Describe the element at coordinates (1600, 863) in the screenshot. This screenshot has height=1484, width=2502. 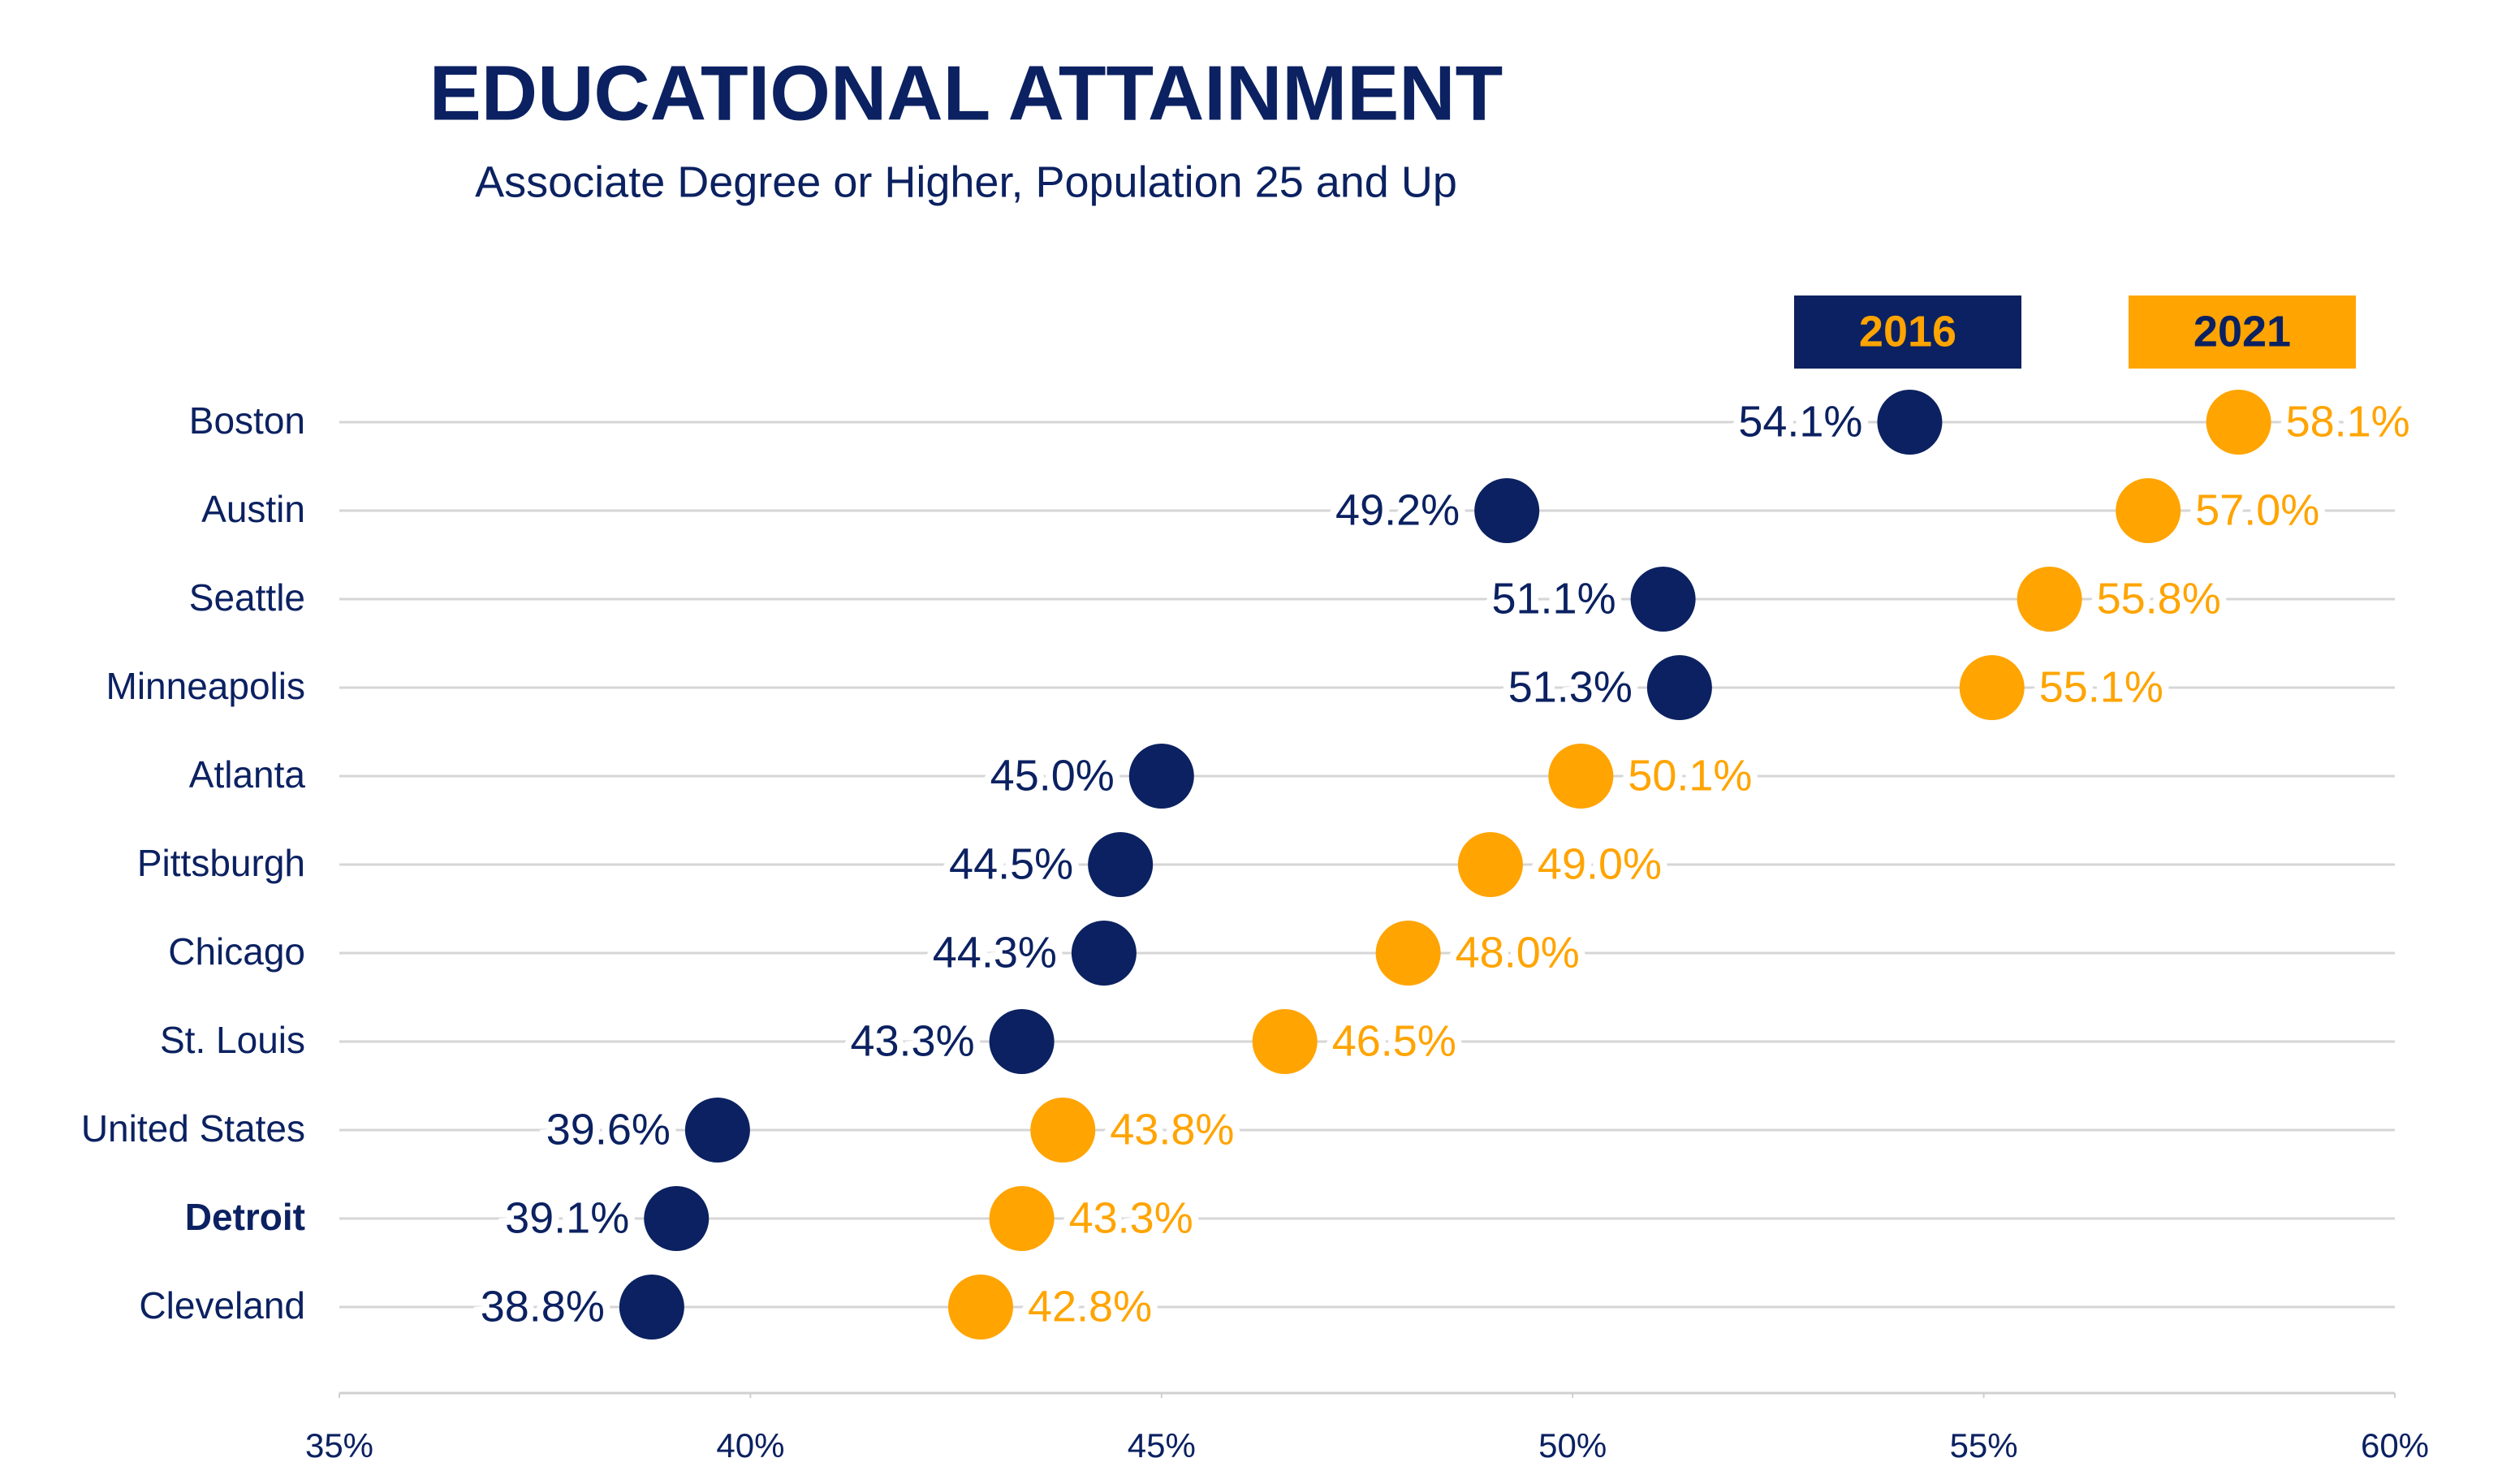
I see `value-label: 49.0%` at that location.